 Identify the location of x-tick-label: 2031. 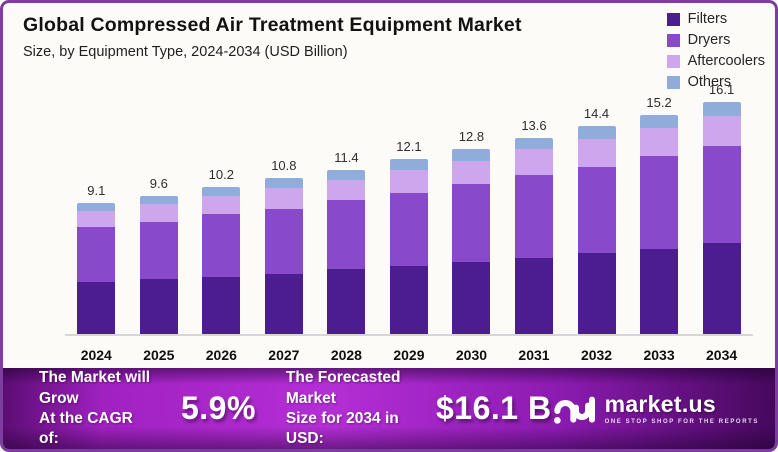
(534, 355).